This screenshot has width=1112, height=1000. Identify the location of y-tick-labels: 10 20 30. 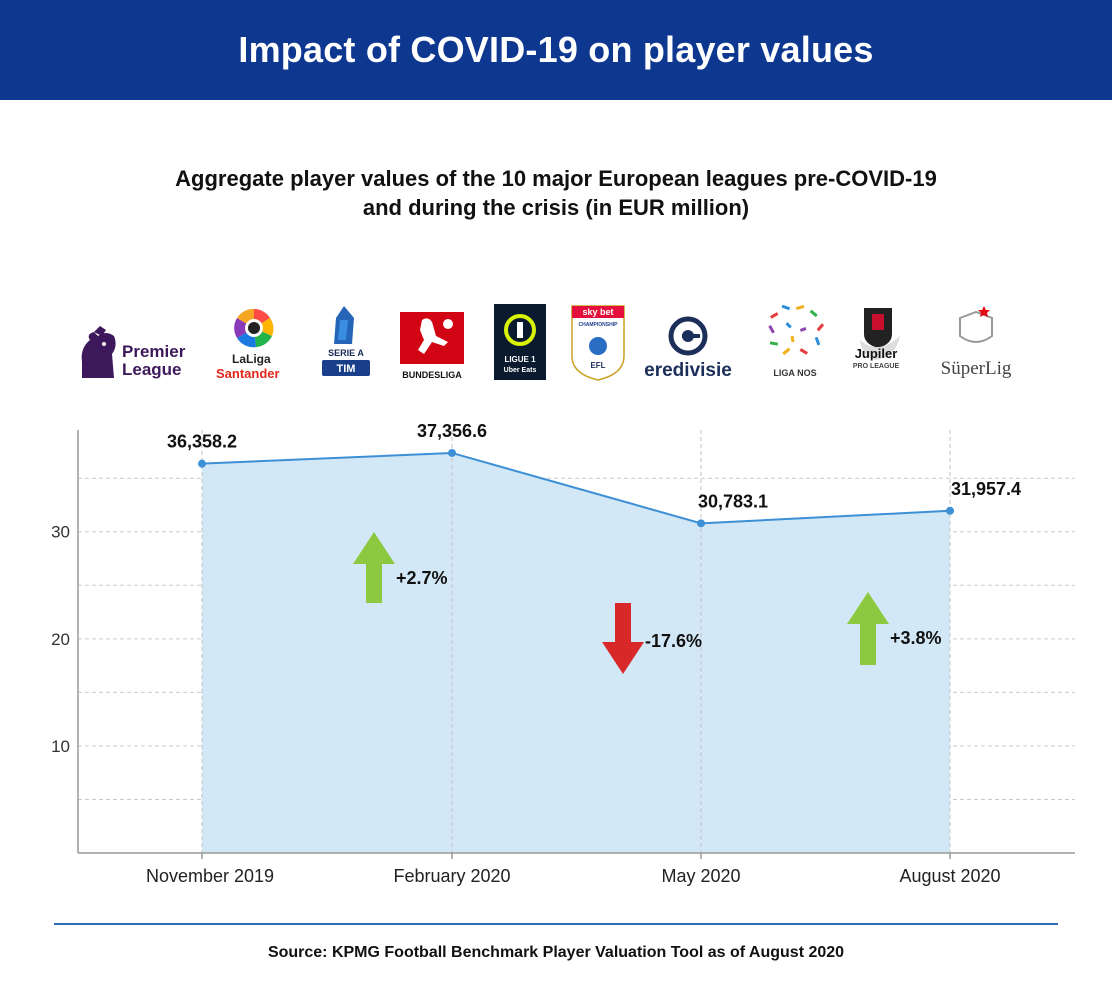
(60, 639).